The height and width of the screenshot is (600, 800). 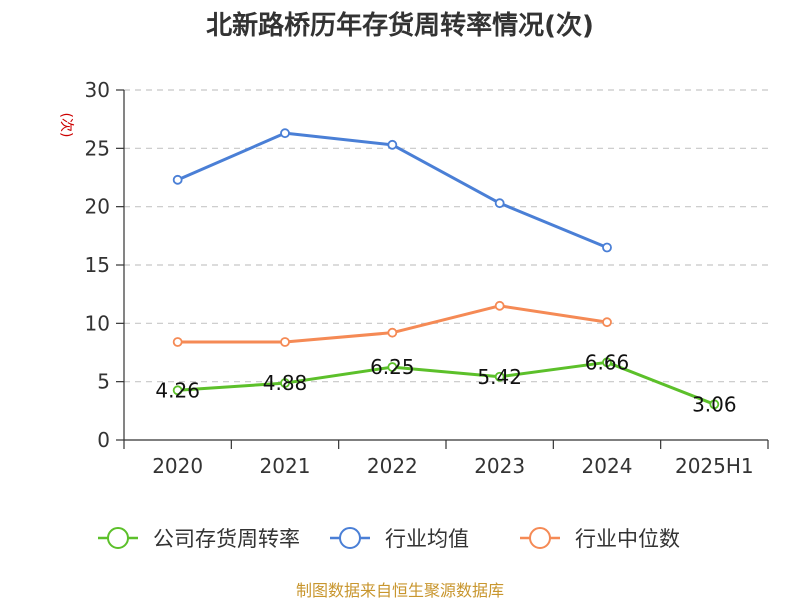 I want to click on legend: 公司存货周转率 行业均值 行业中位数, so click(x=389, y=539).